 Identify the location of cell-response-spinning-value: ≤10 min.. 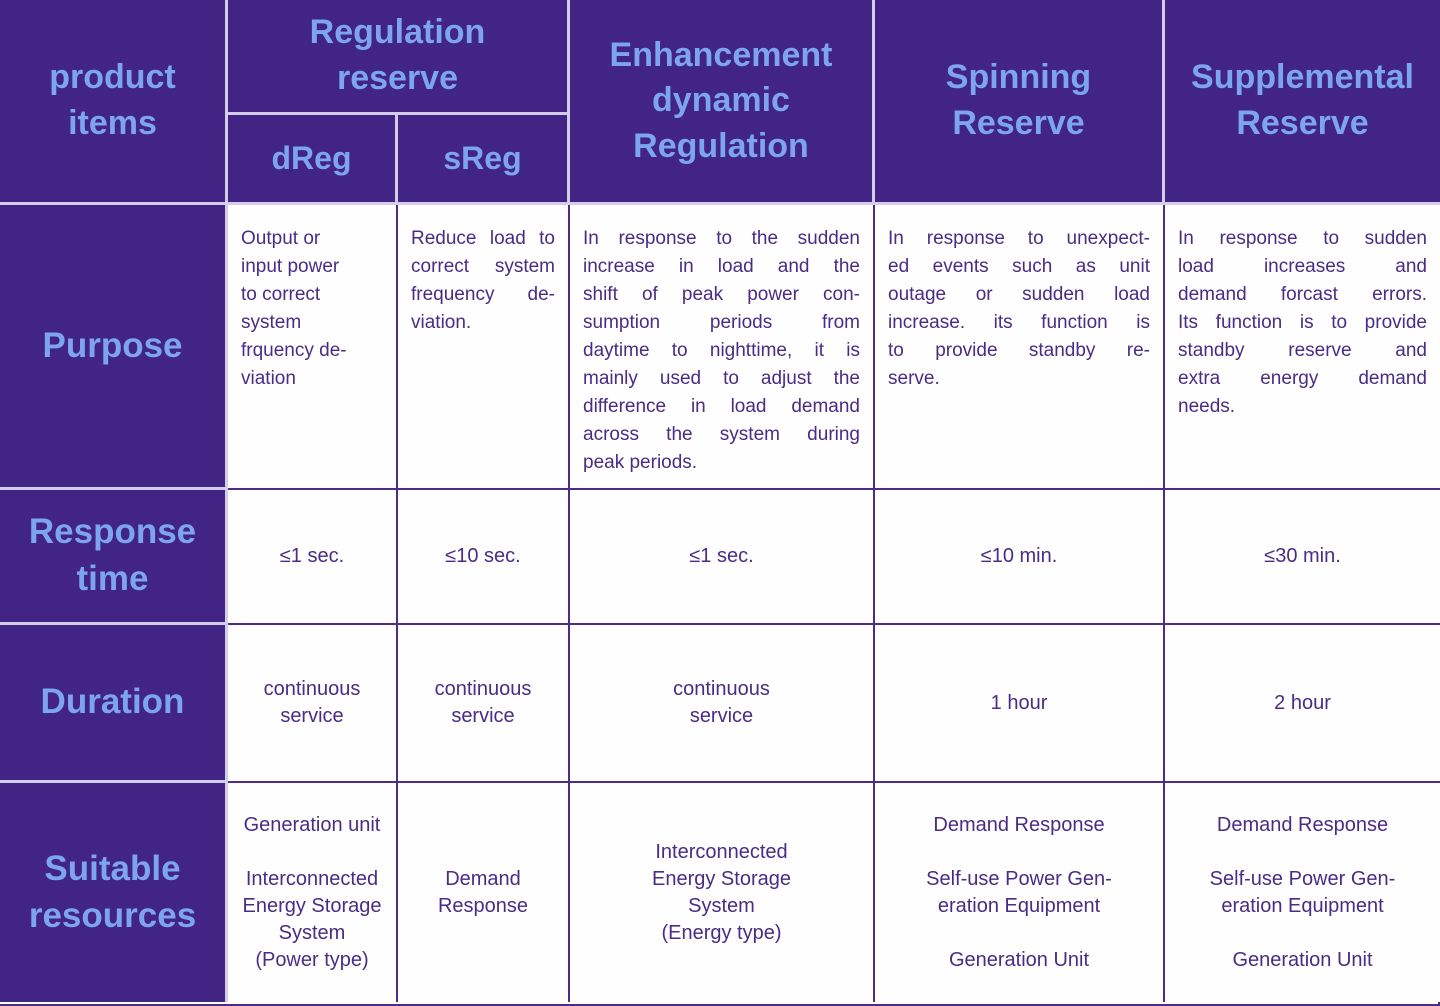
(1019, 556).